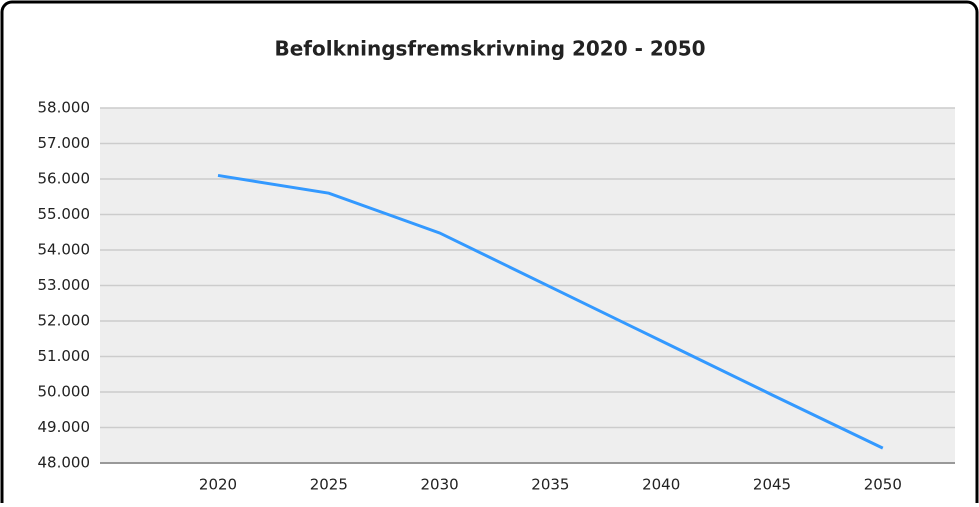  Describe the element at coordinates (64, 108) in the screenshot. I see `y-tick-label: 58.000` at that location.